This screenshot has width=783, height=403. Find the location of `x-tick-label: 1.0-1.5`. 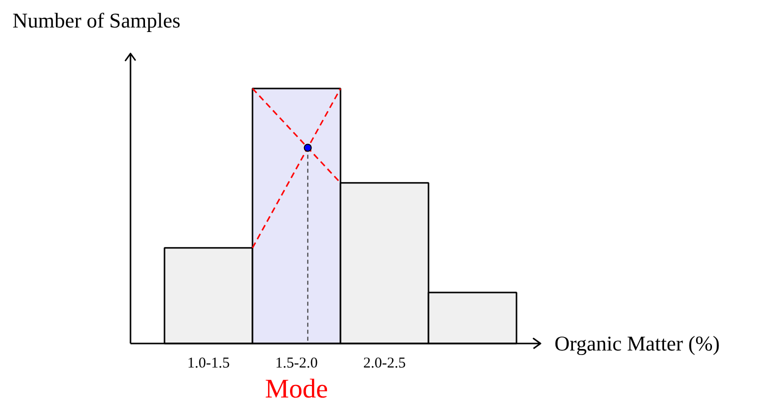

x-tick-label: 1.0-1.5 is located at coordinates (208, 364).